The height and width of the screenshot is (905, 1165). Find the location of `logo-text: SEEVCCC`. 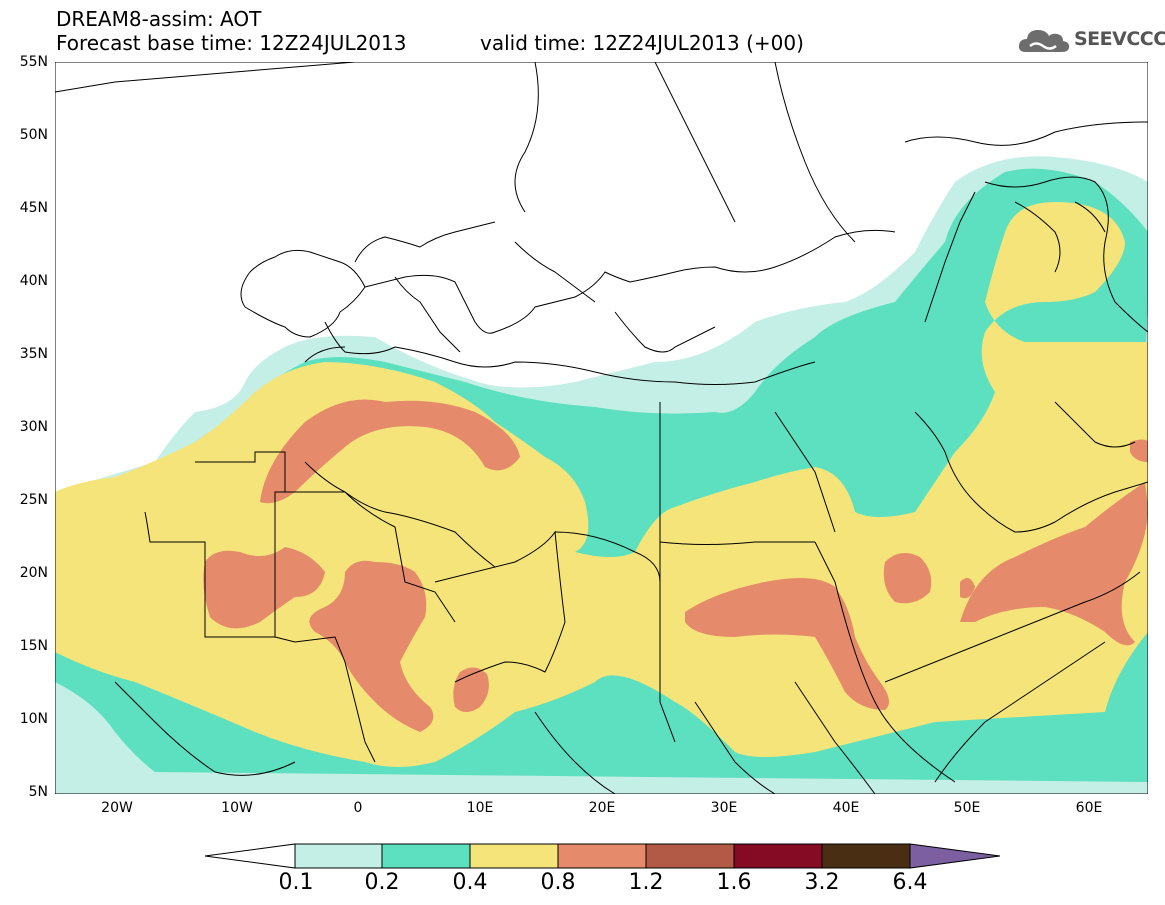

logo-text: SEEVCCC is located at coordinates (1119, 39).